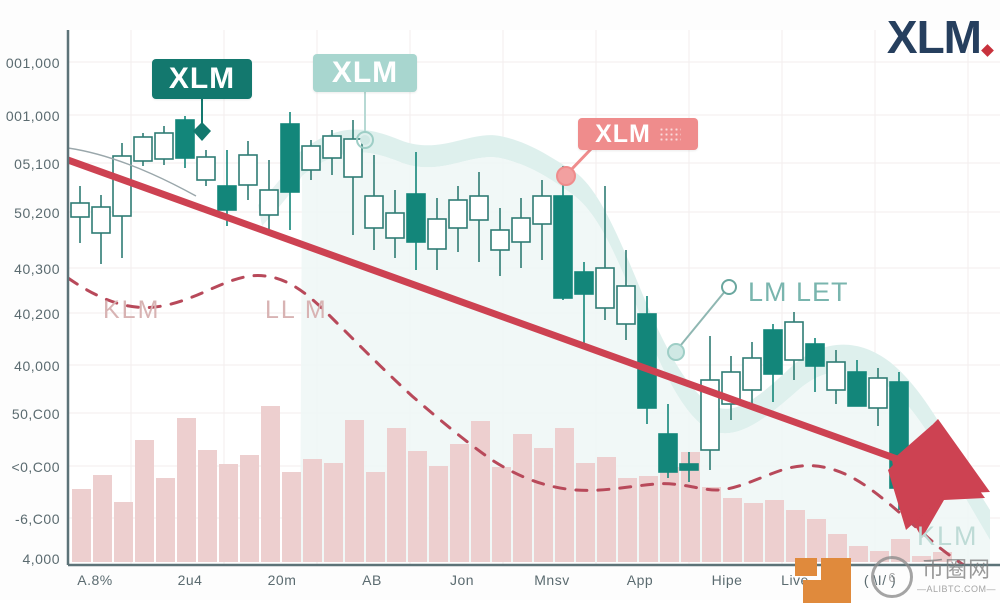  Describe the element at coordinates (35, 414) in the screenshot. I see `y-tick-label: 50,C00` at that location.